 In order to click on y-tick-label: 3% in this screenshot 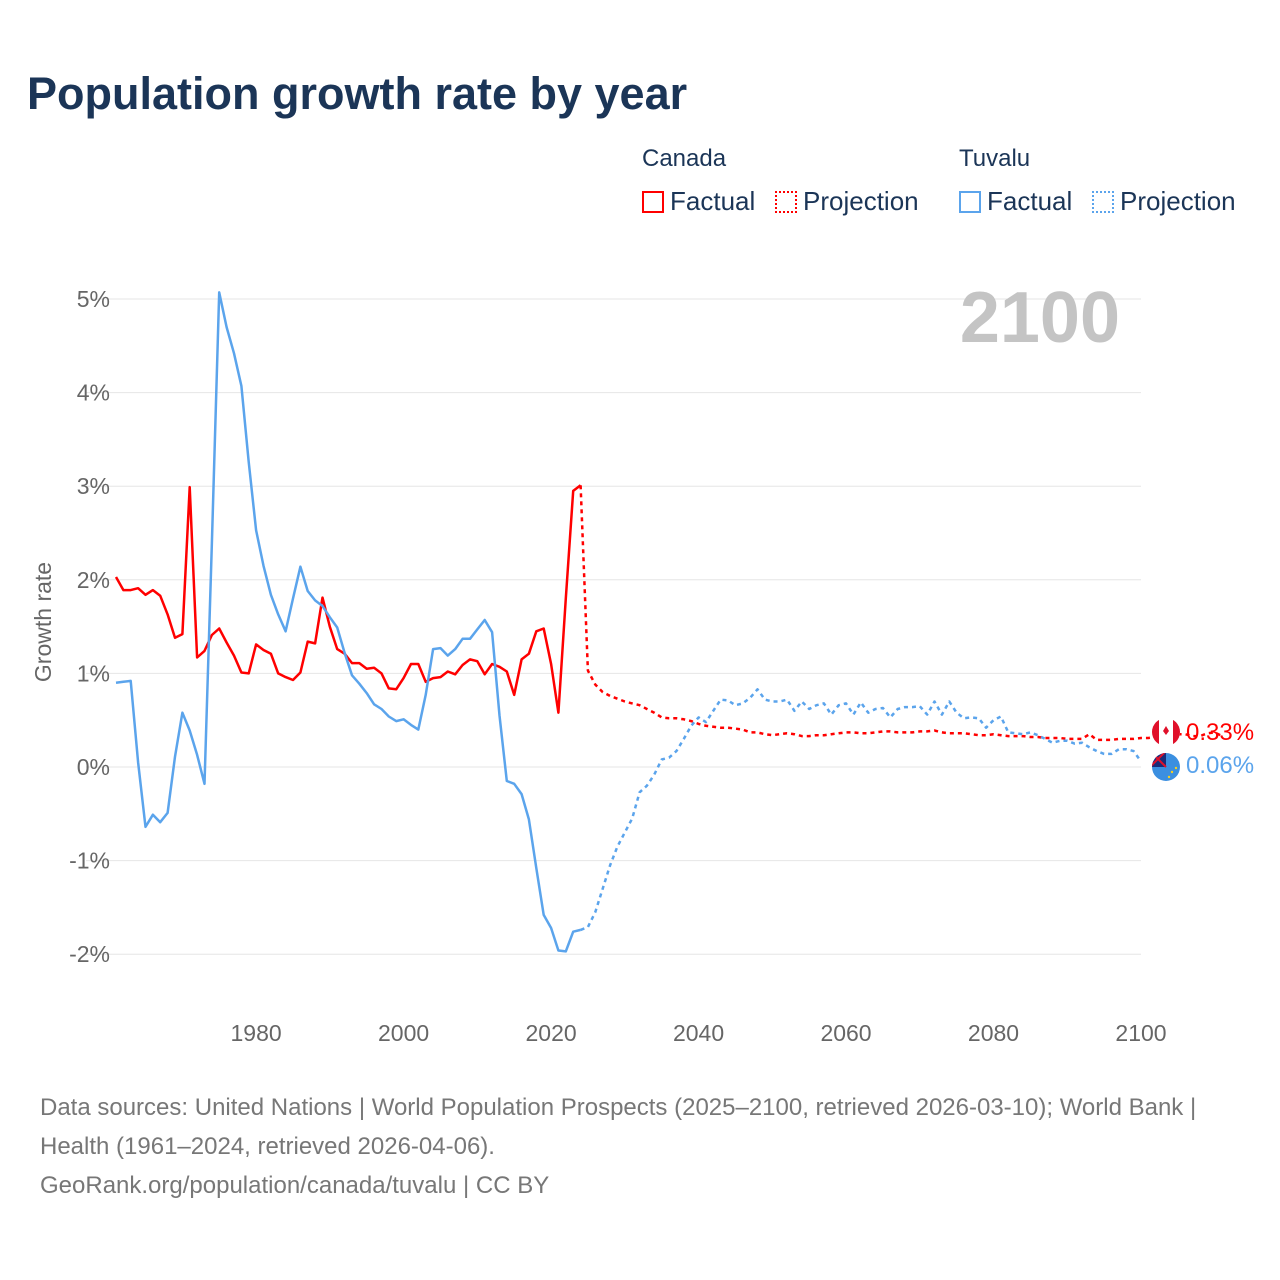, I will do `click(93, 486)`.